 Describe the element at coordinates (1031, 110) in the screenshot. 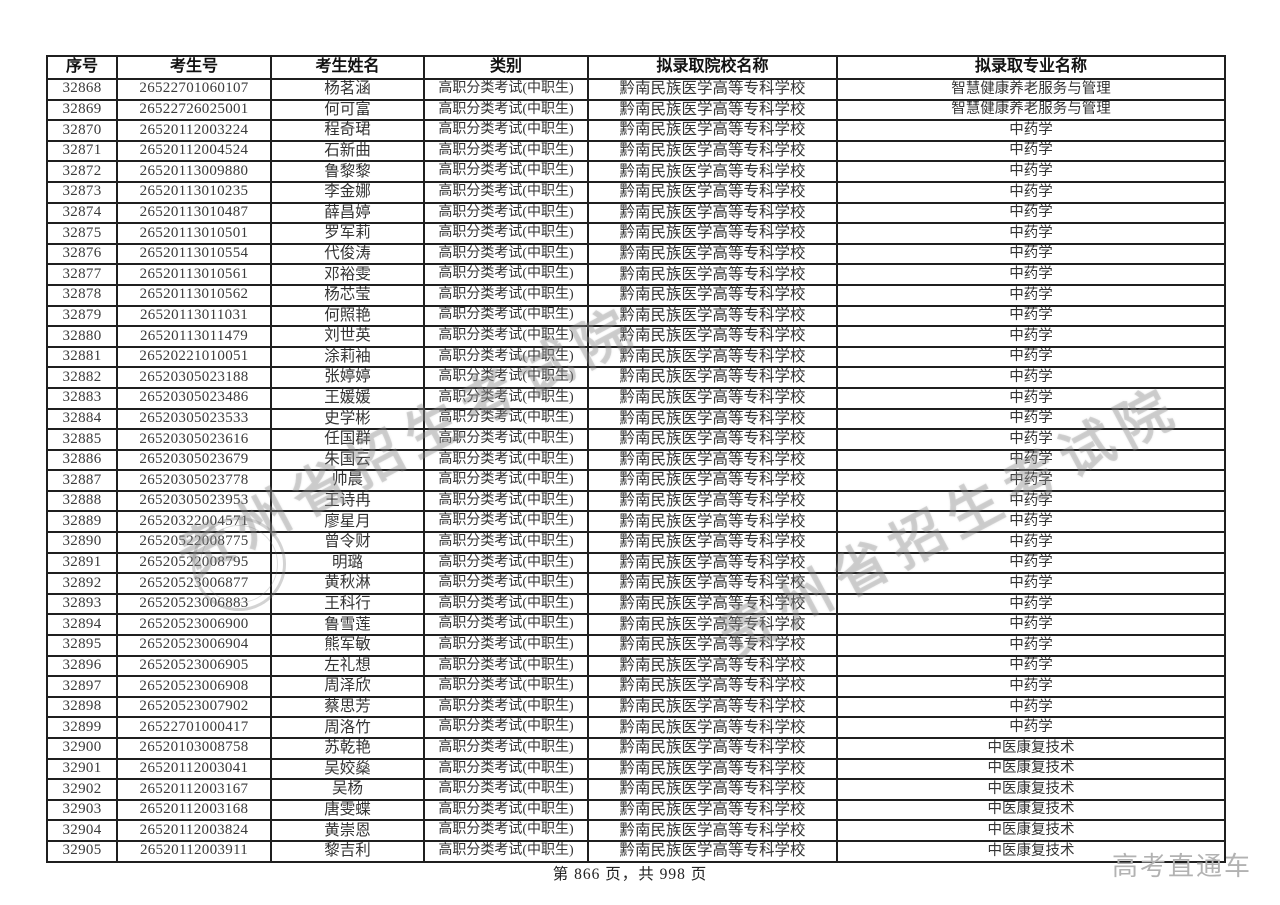

I see `table-cell: 智慧健康养老服务与管理` at that location.